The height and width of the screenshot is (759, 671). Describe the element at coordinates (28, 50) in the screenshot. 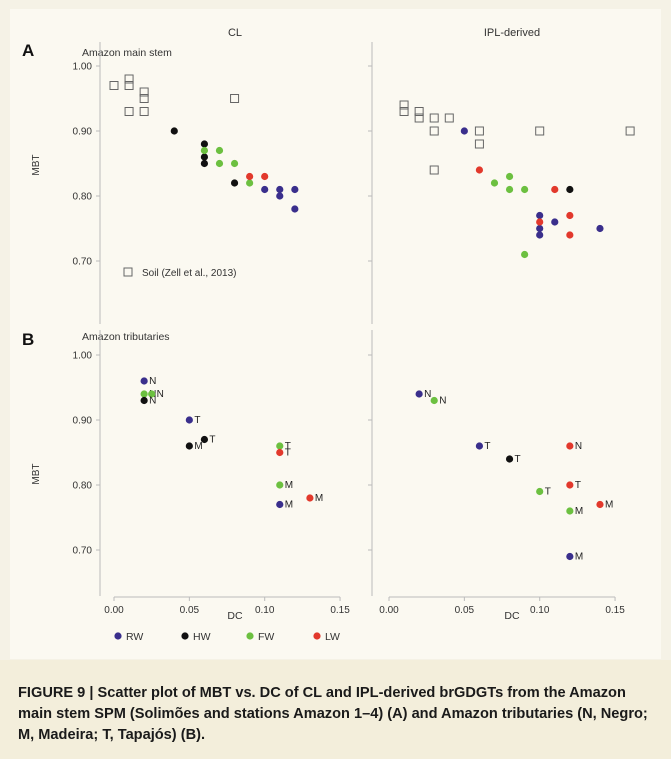

I see `panel-letter-a: A` at that location.